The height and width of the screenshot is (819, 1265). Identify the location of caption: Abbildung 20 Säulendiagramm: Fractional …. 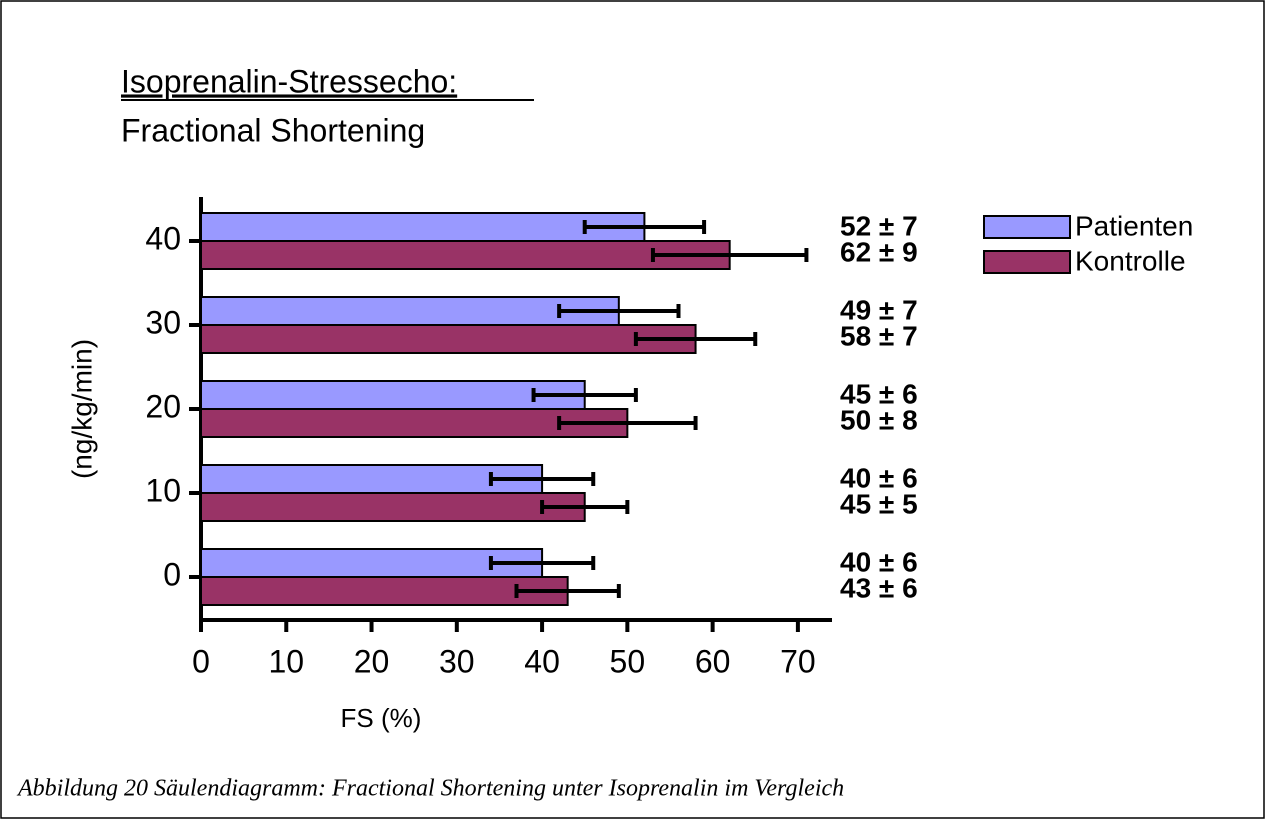
(430, 789).